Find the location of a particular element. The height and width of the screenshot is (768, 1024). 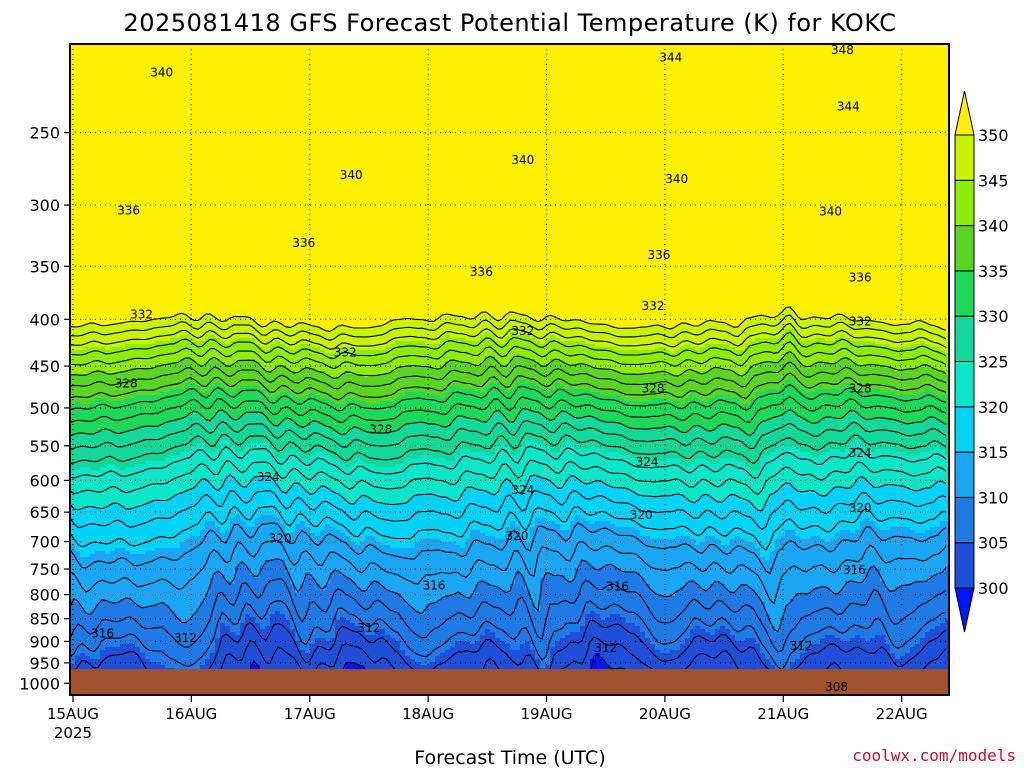

y-tick-label: 500 is located at coordinates (44, 408).